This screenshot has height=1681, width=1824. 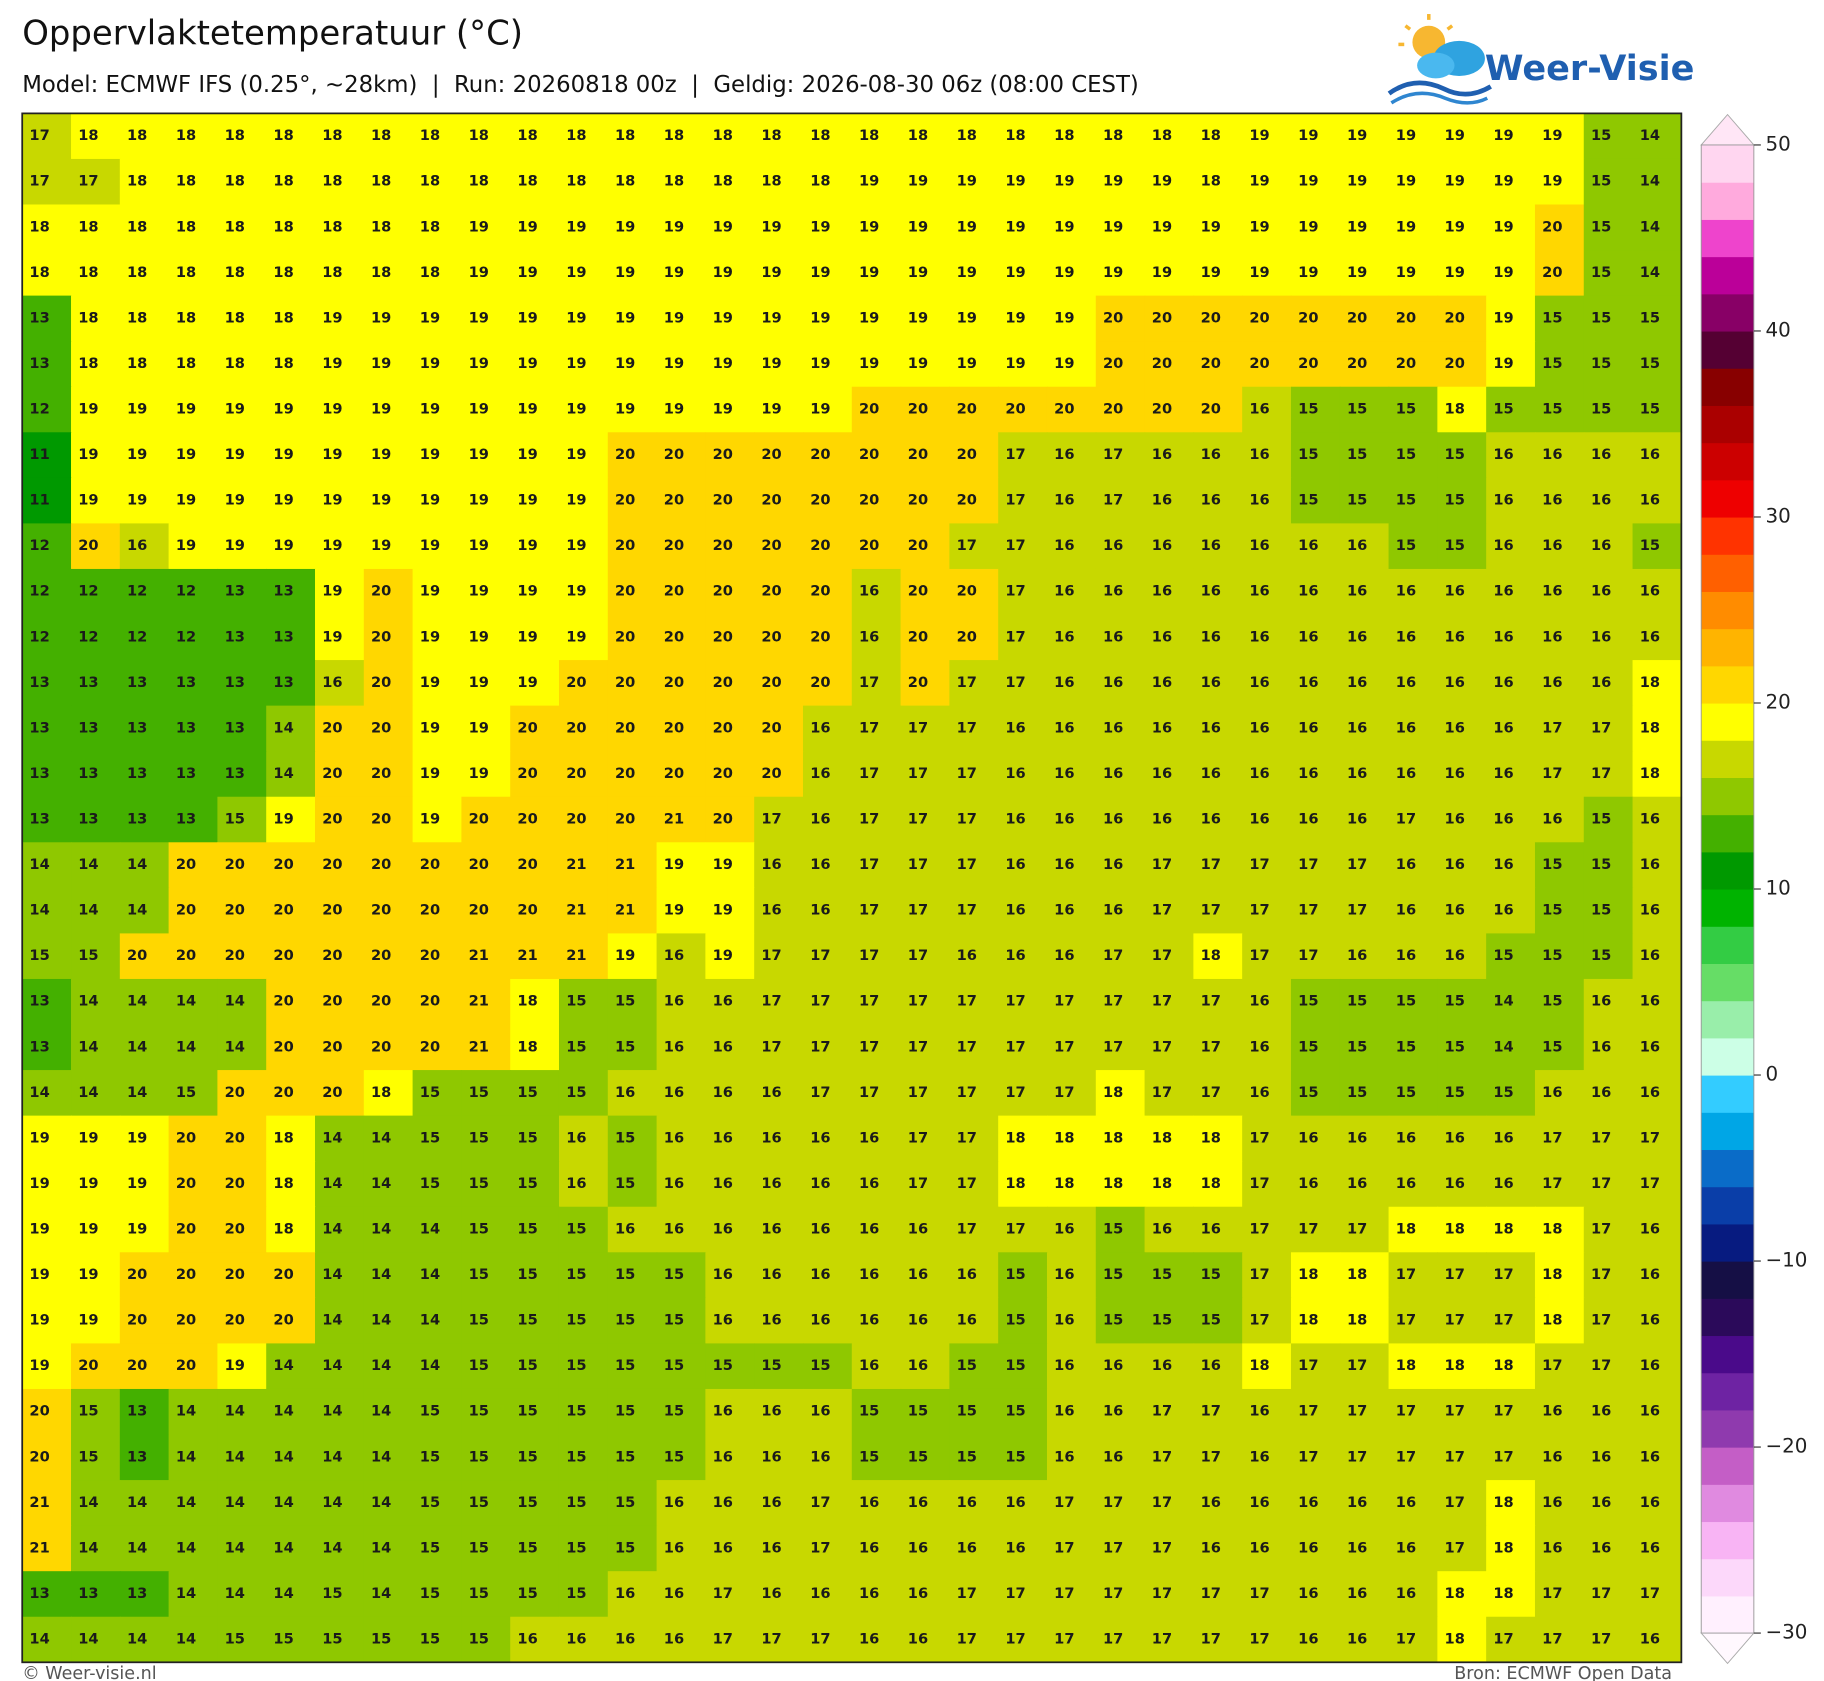 I want to click on colorbar-band, so click(x=1727, y=1056).